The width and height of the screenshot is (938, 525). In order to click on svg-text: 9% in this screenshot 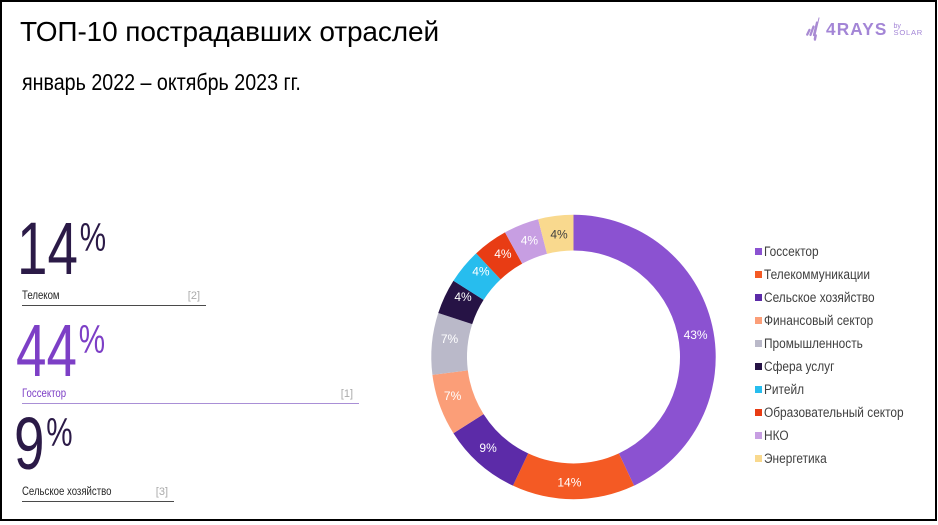, I will do `click(488, 448)`.